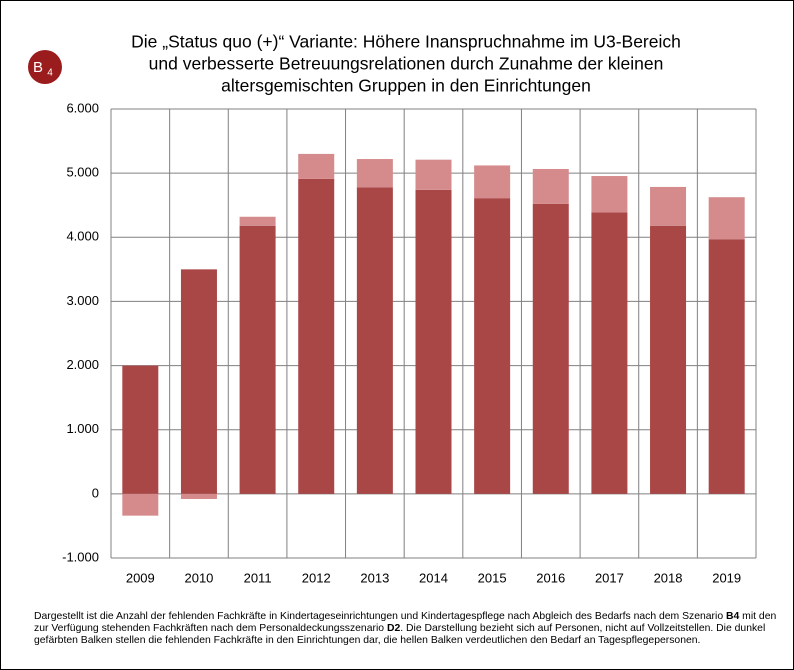 Image resolution: width=794 pixels, height=670 pixels. I want to click on x-tick-label: 2017, so click(609, 577).